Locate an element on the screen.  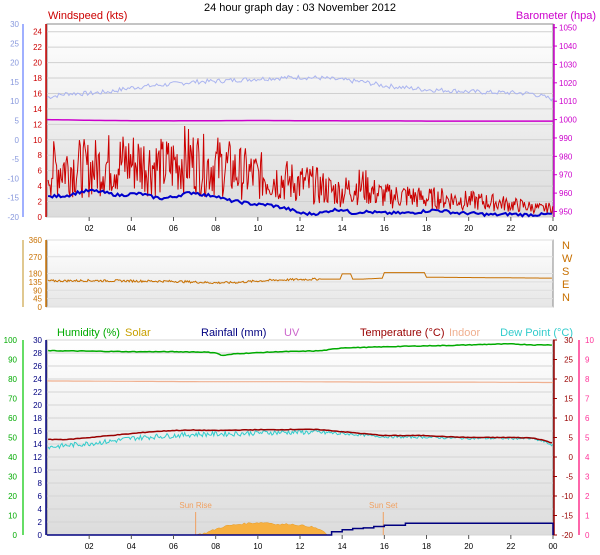
y-tick-label-temperature: 0 is located at coordinates (571, 457).